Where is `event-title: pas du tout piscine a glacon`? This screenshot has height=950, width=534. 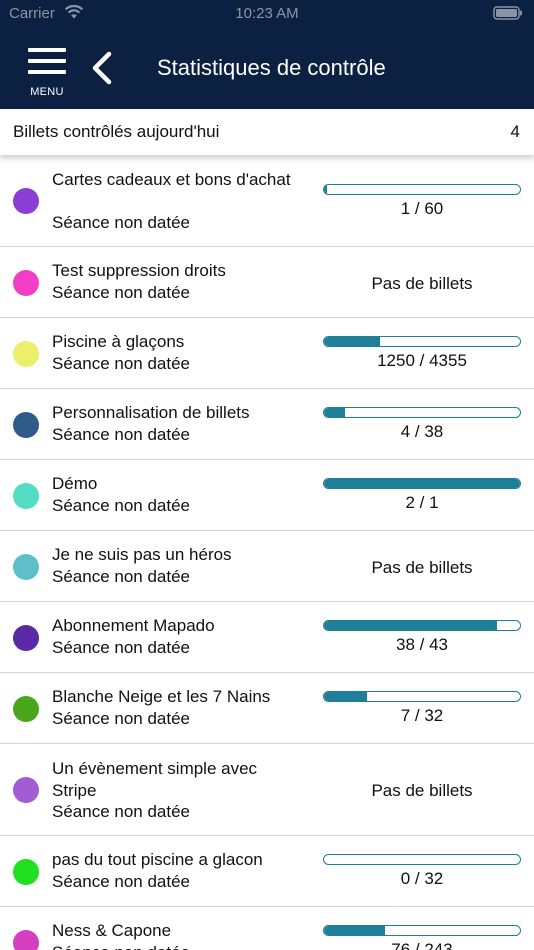 event-title: pas du tout piscine a glacon is located at coordinates (157, 859).